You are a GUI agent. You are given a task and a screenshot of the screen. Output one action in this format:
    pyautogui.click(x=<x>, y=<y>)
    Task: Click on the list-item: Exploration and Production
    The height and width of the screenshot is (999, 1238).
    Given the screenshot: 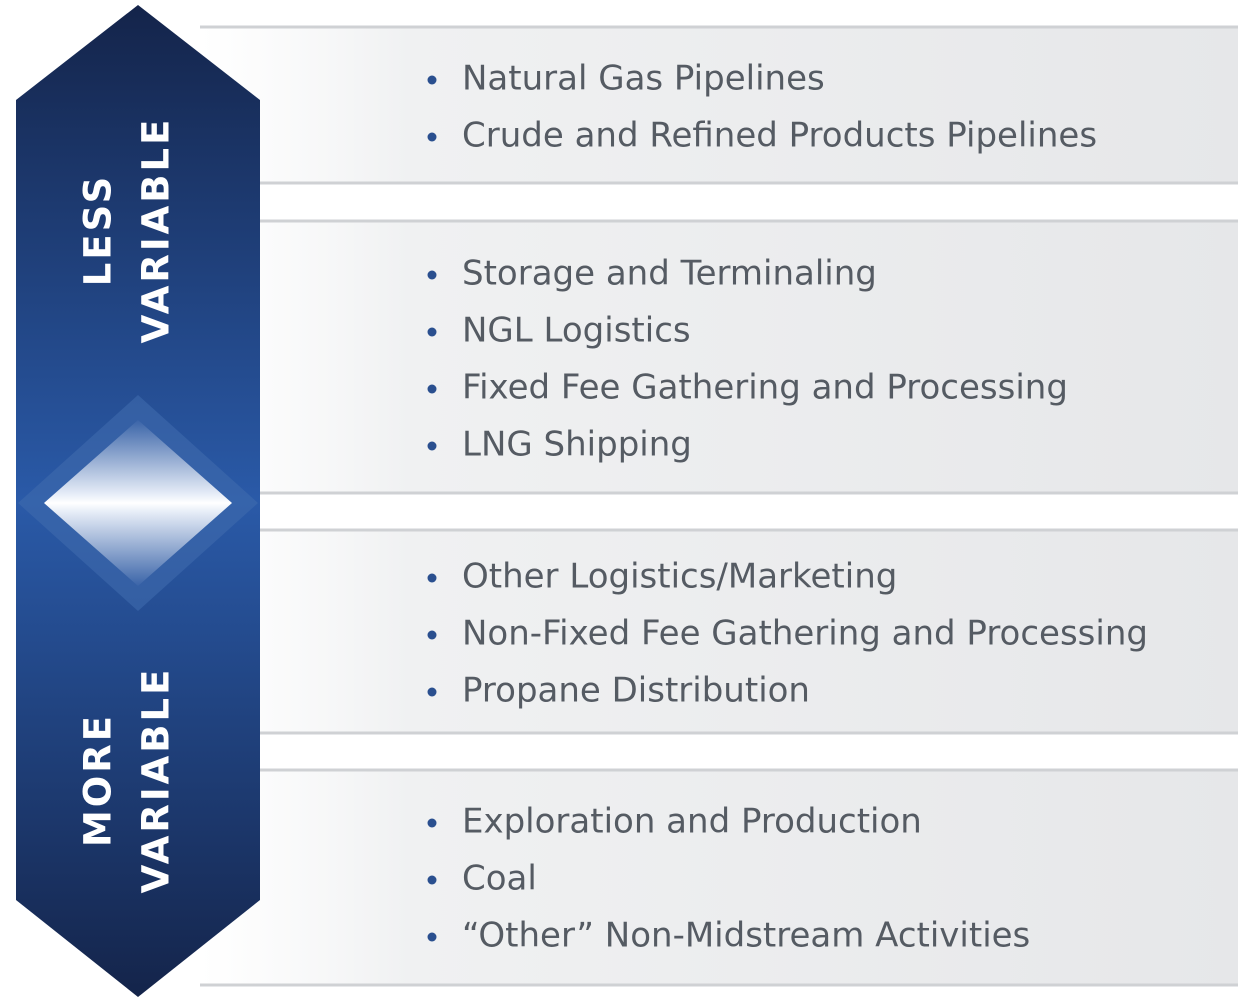 What is the action you would take?
    pyautogui.click(x=692, y=822)
    